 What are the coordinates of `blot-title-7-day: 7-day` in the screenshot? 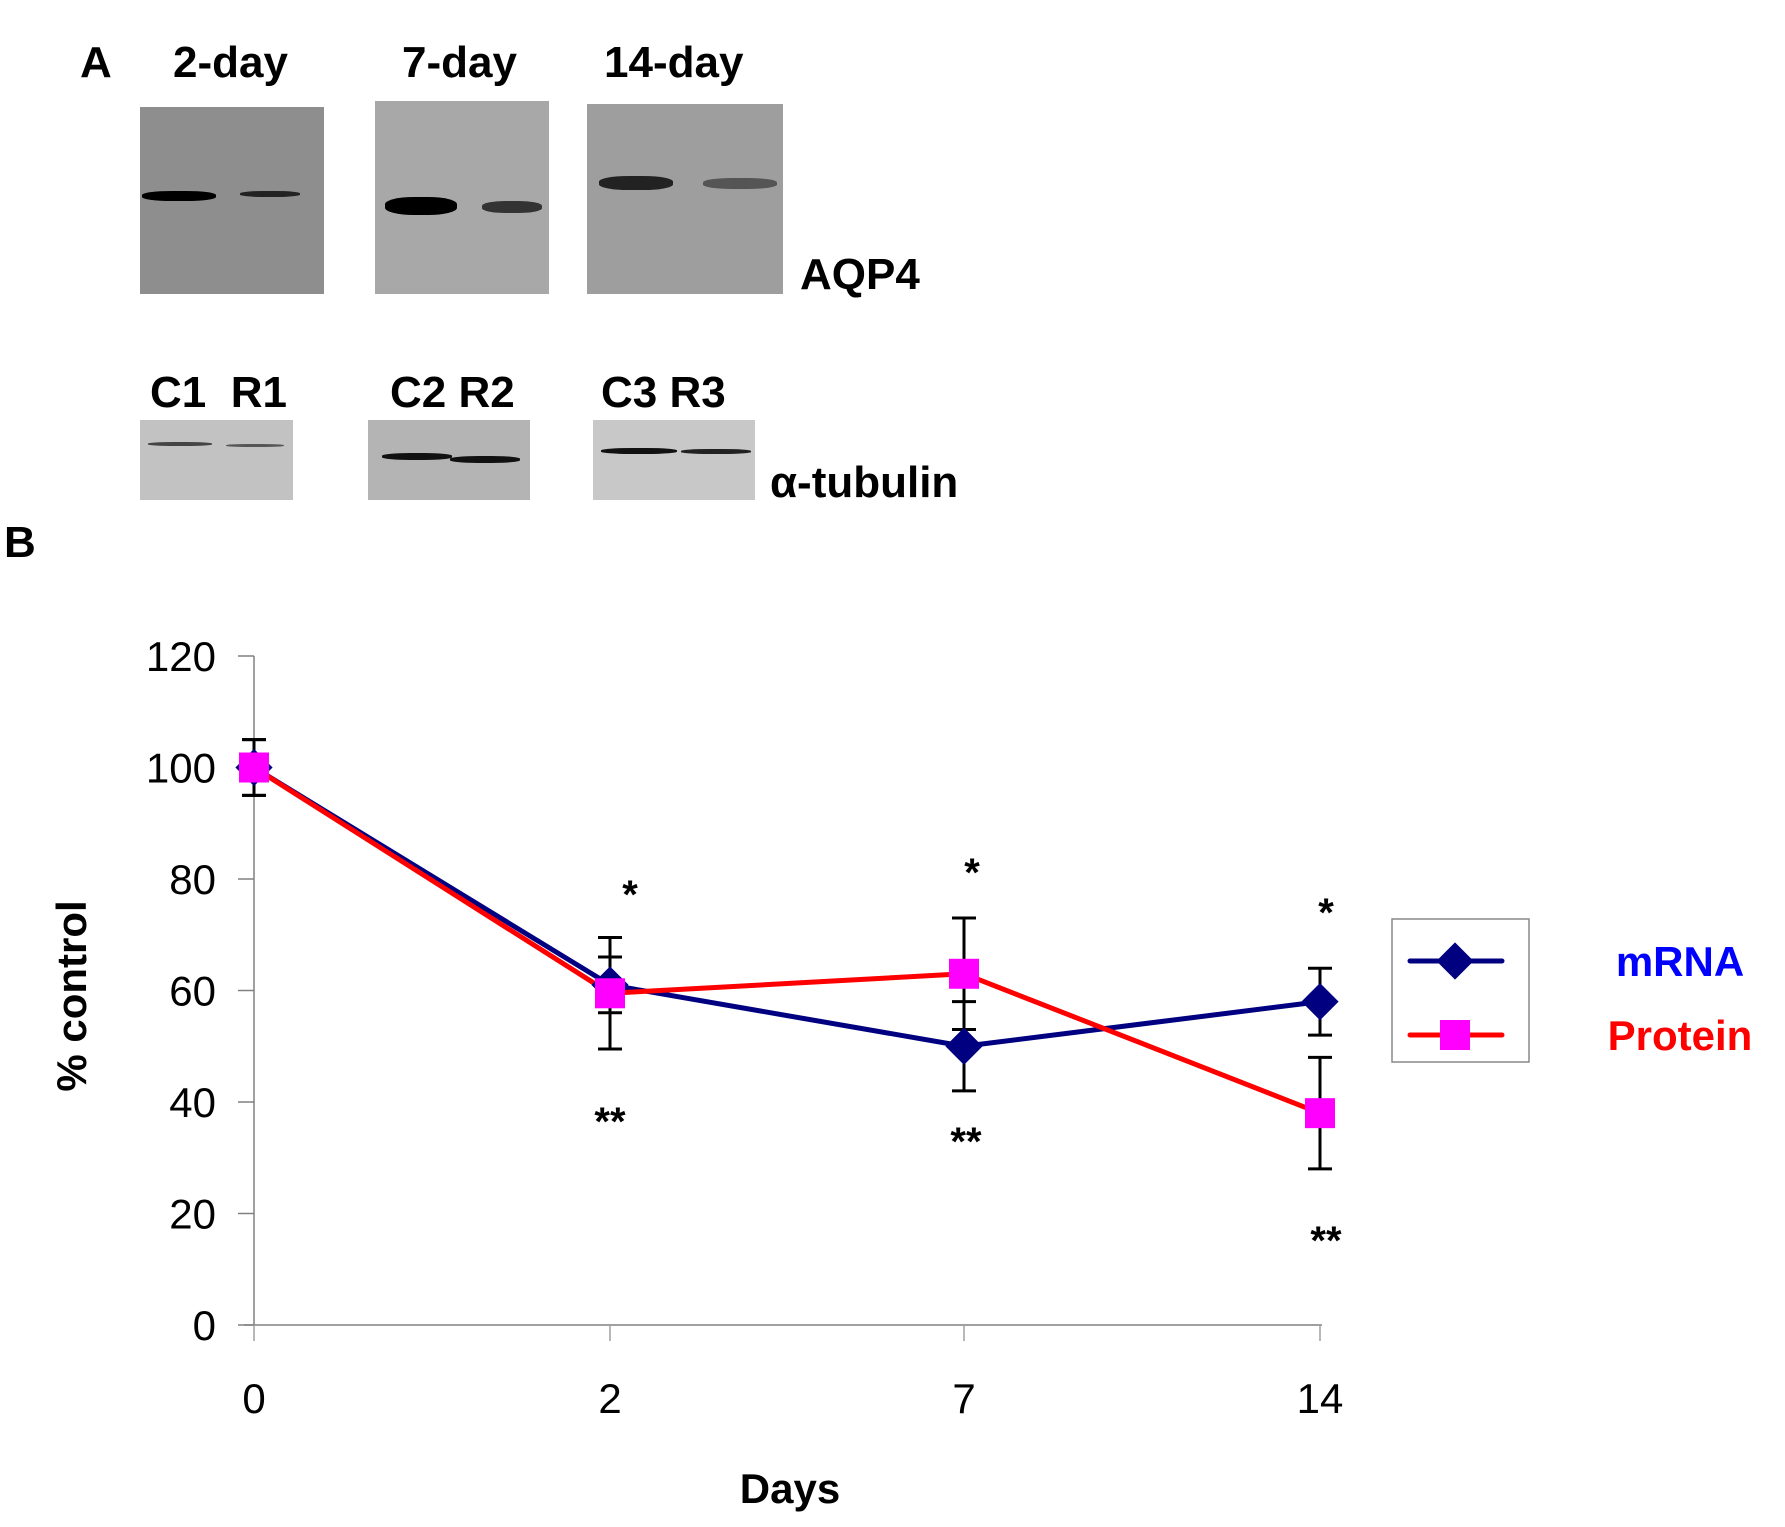 It's located at (459, 62).